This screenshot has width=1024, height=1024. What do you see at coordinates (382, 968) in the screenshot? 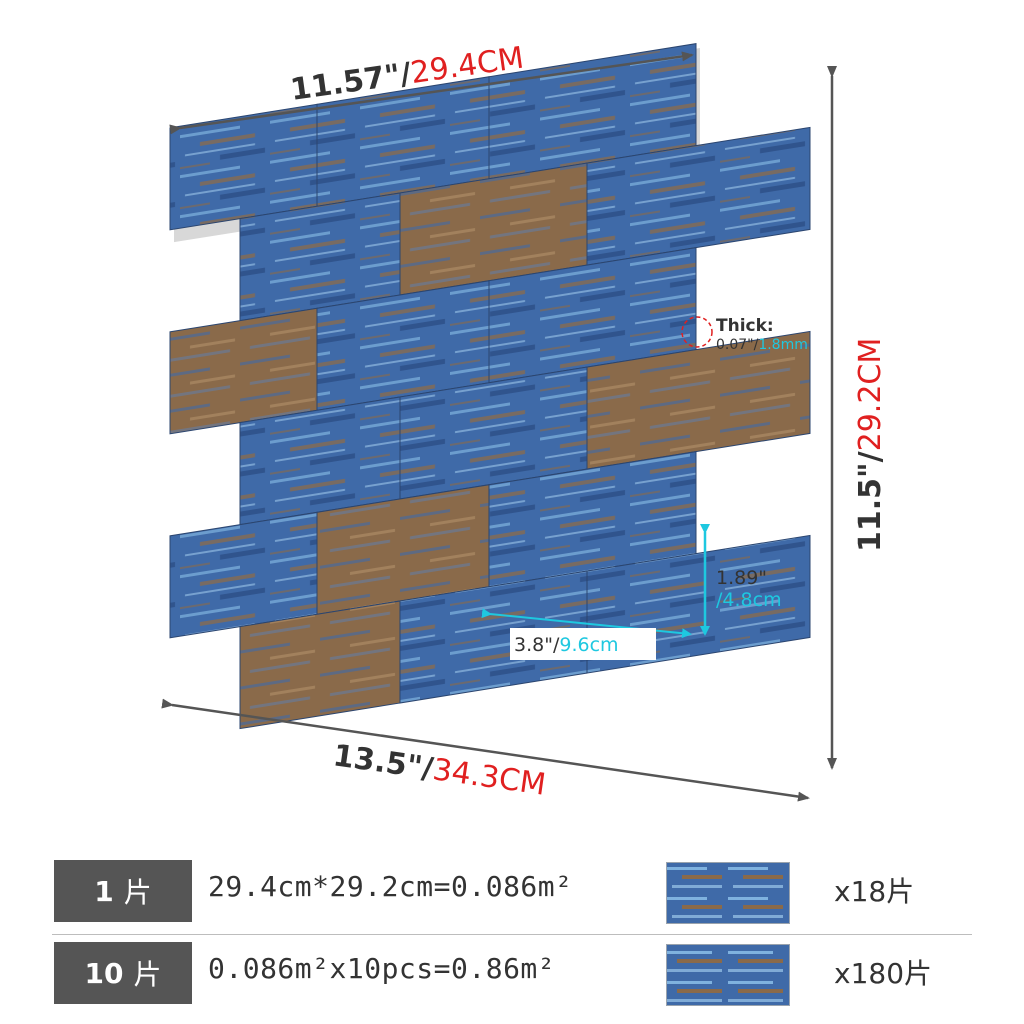
I see `area-calculation: 0.086m²x10pcs=0.86m²` at bounding box center [382, 968].